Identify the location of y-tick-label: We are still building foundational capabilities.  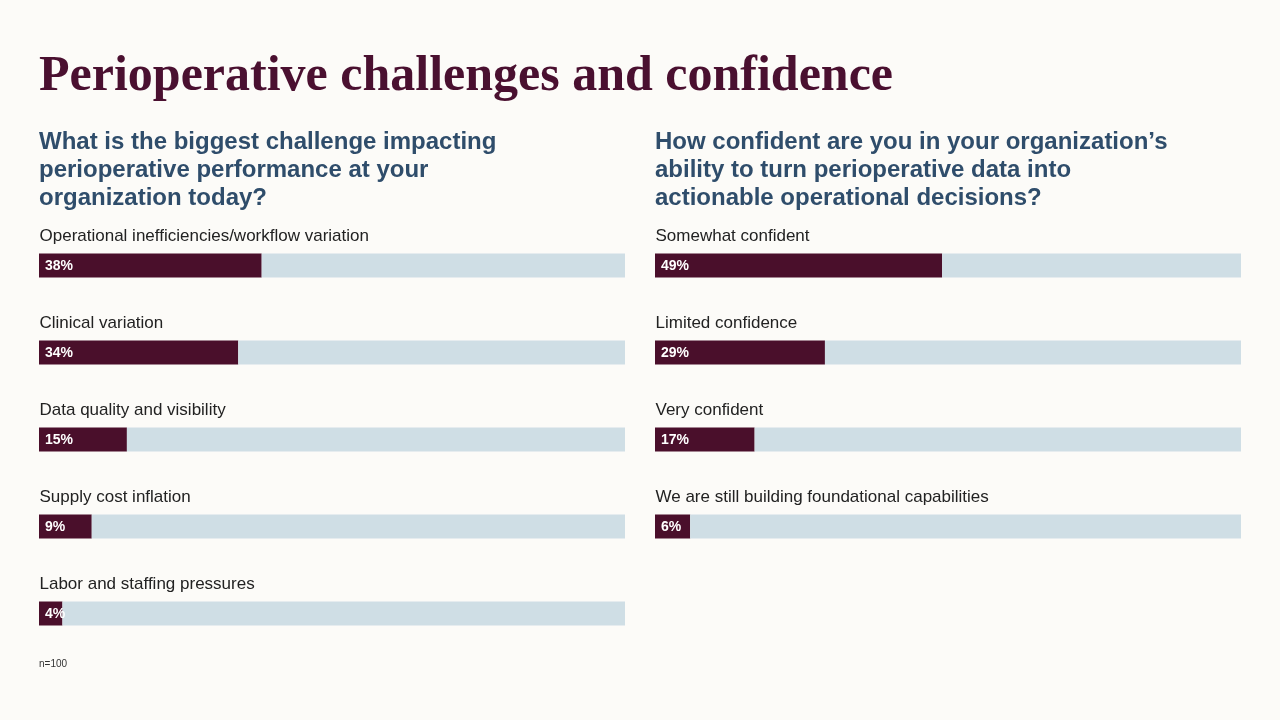
(822, 496).